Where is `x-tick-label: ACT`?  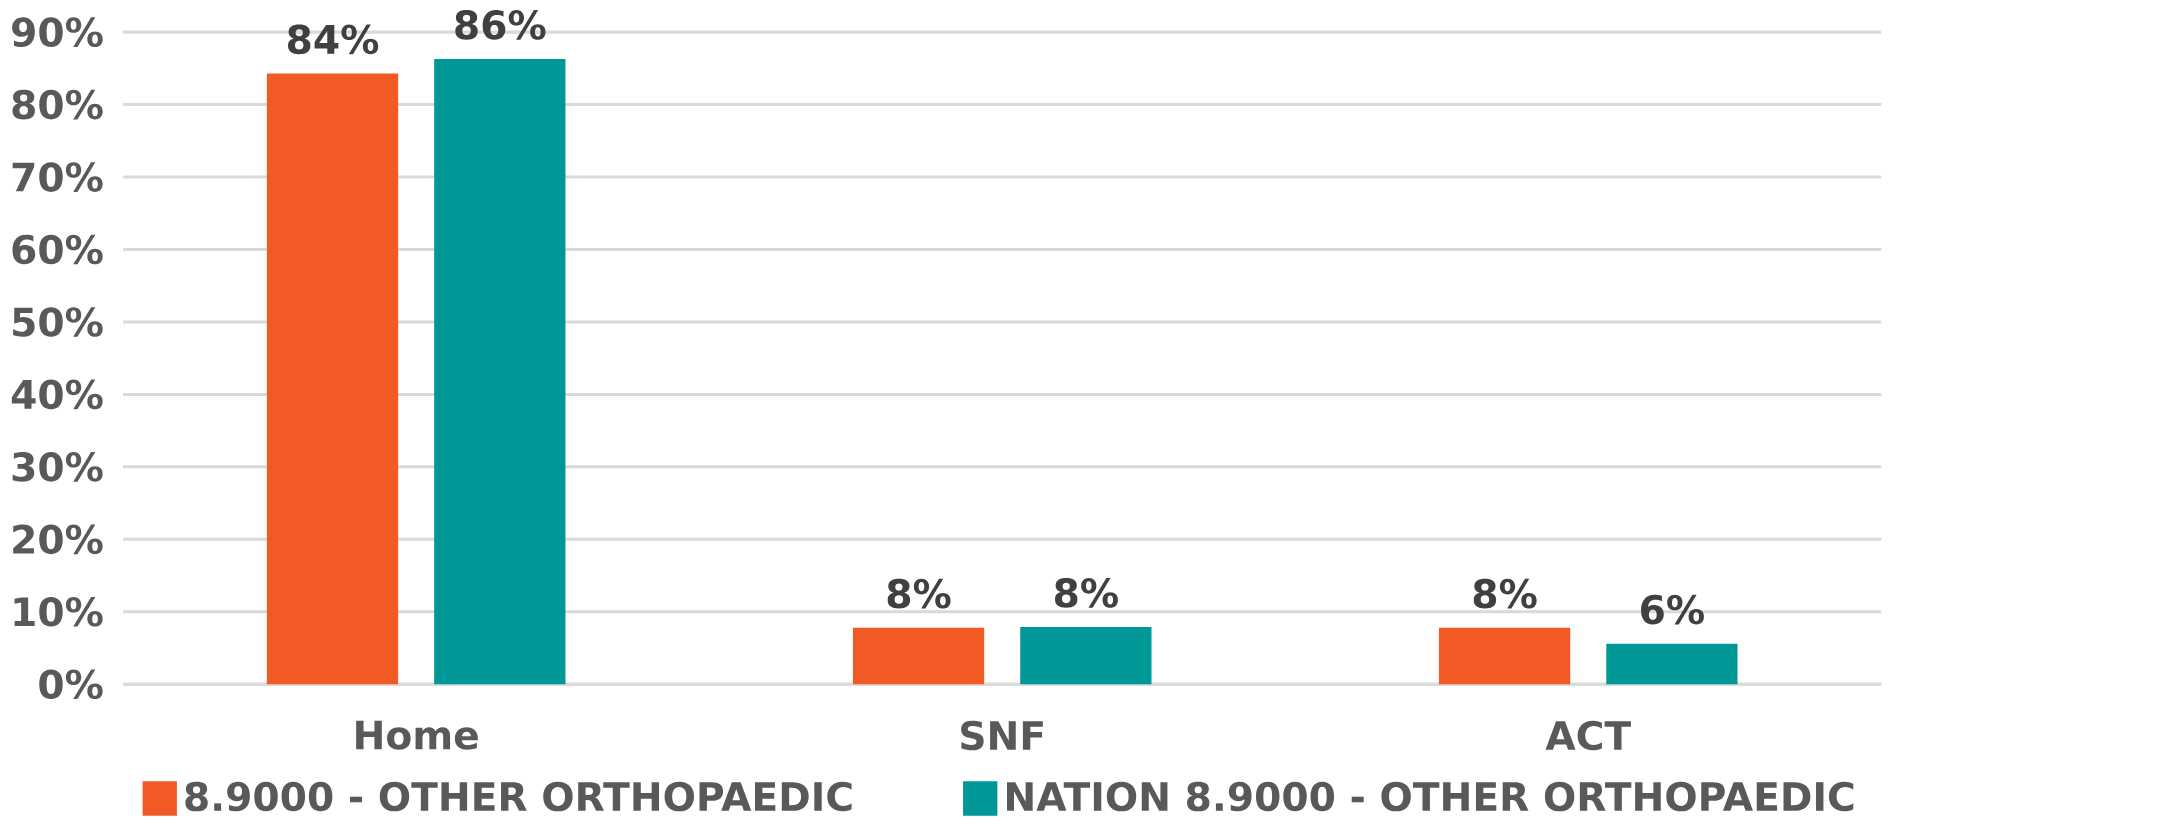 x-tick-label: ACT is located at coordinates (1588, 735).